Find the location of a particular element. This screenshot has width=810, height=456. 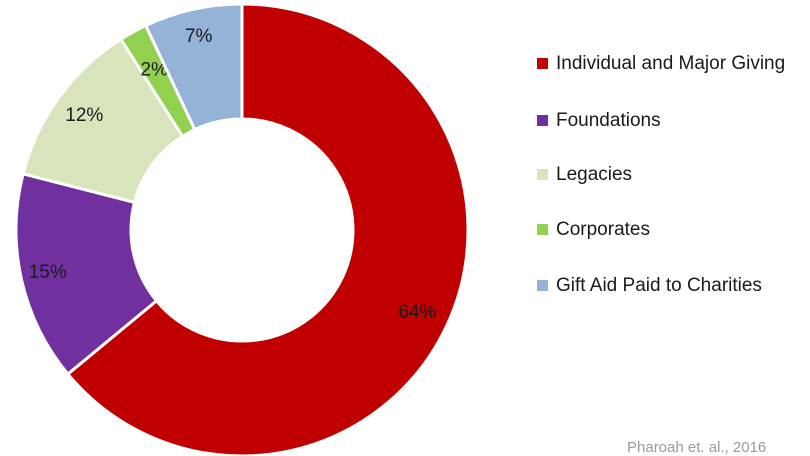

legend-label: Legacies is located at coordinates (594, 174).